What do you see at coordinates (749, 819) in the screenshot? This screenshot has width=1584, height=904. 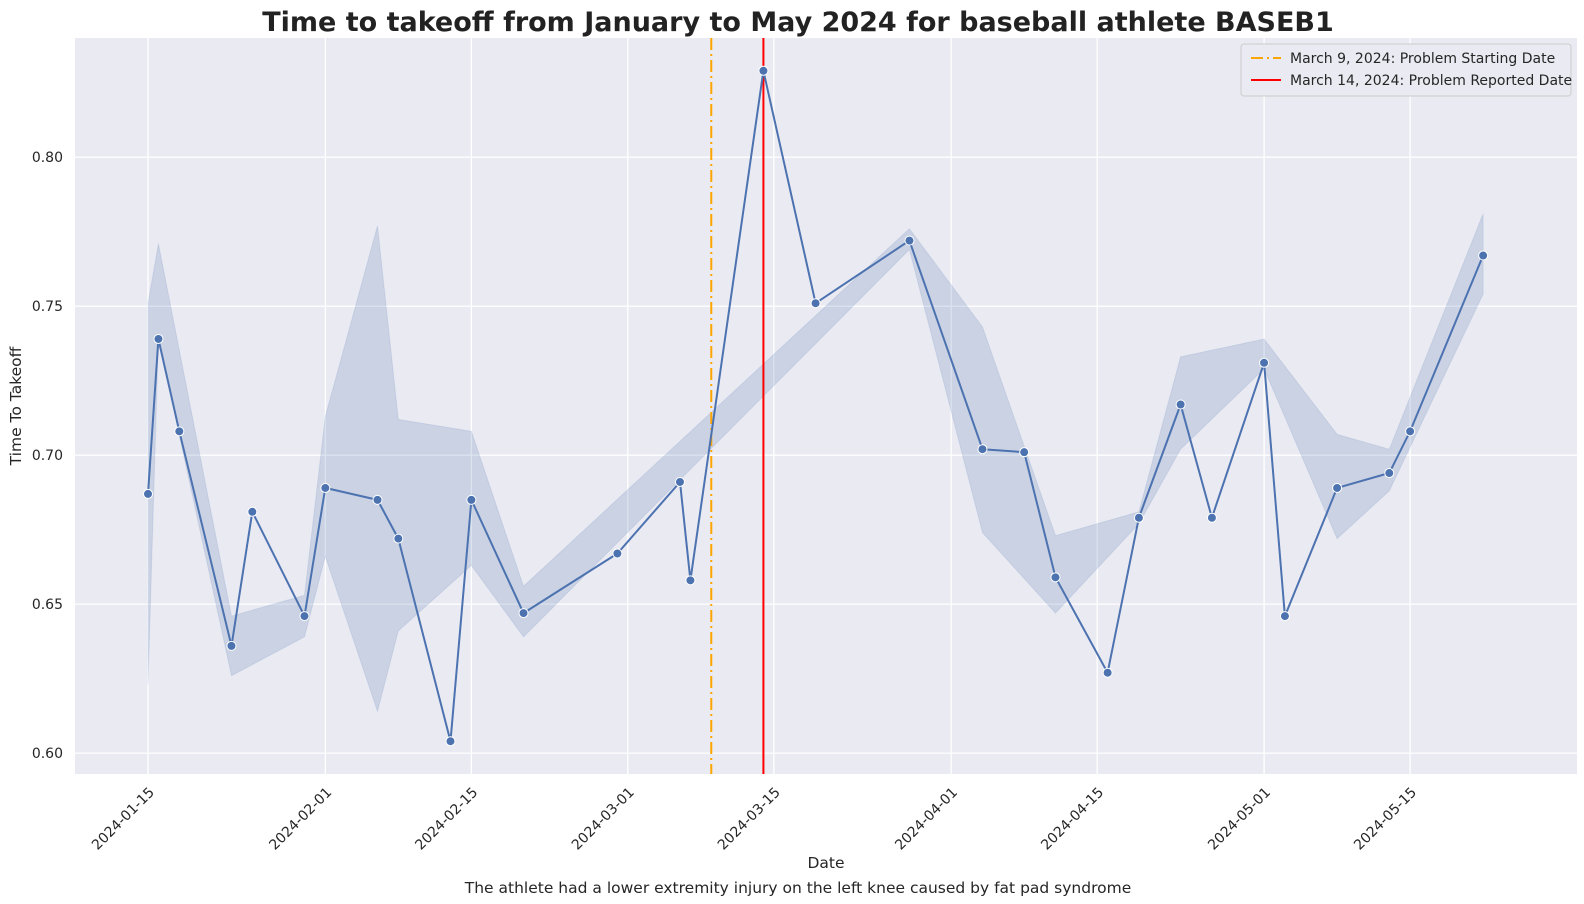 I see `x-tick-label: 2024-03-15` at bounding box center [749, 819].